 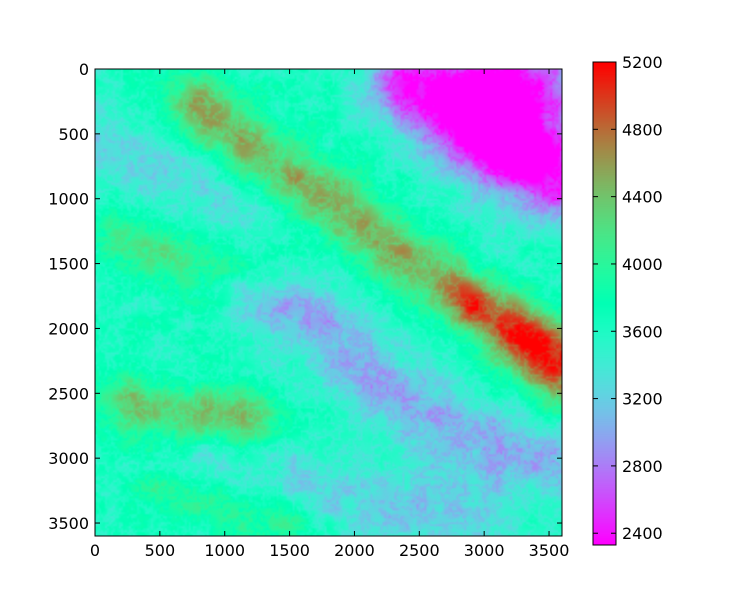 What do you see at coordinates (419, 550) in the screenshot?
I see `x-tick-label: 2500` at bounding box center [419, 550].